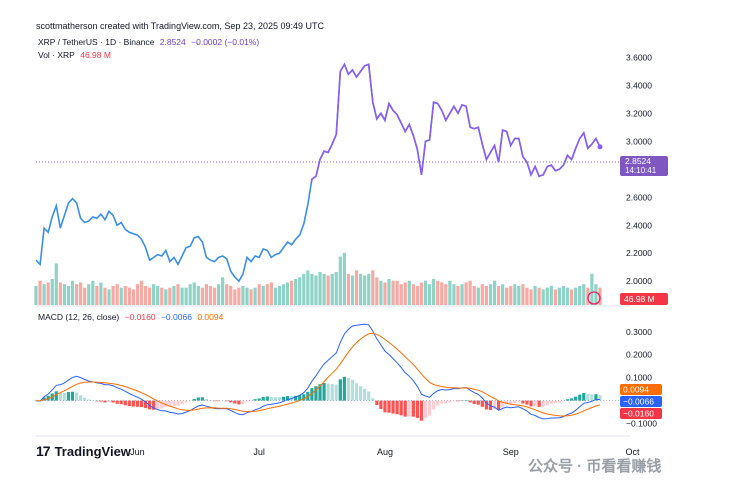 The width and height of the screenshot is (733, 500). What do you see at coordinates (172, 42) in the screenshot?
I see `price-value: 2.8524` at bounding box center [172, 42].